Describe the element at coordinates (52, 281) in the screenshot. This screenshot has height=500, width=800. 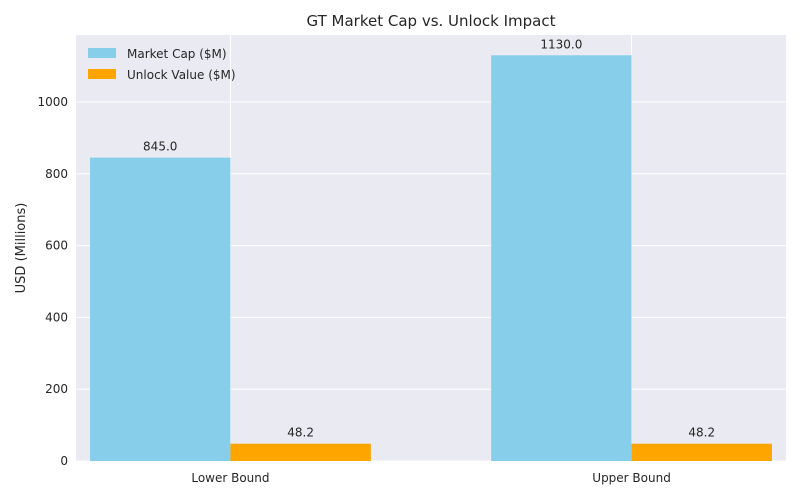
I see `y-axis-ticks: 0 200 400 600 800 1000` at that location.